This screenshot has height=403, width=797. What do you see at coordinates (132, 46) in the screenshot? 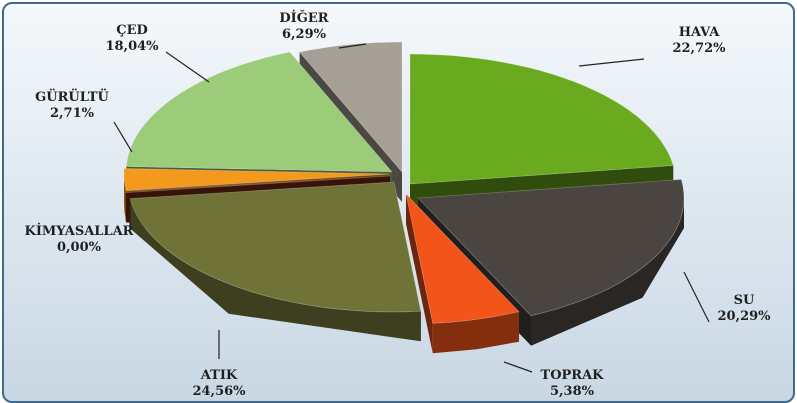
I see `slice-value-çed: 18,04%` at bounding box center [132, 46].